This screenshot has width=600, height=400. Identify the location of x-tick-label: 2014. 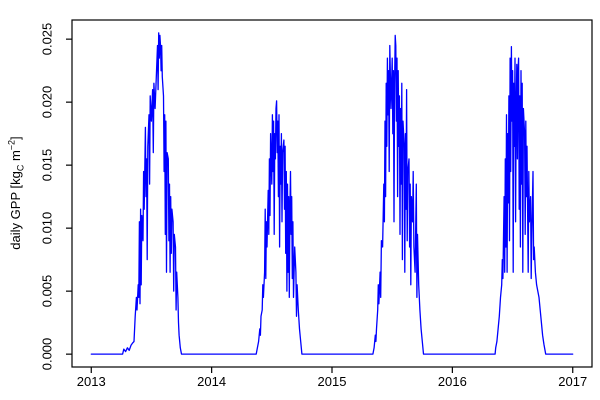
(212, 381).